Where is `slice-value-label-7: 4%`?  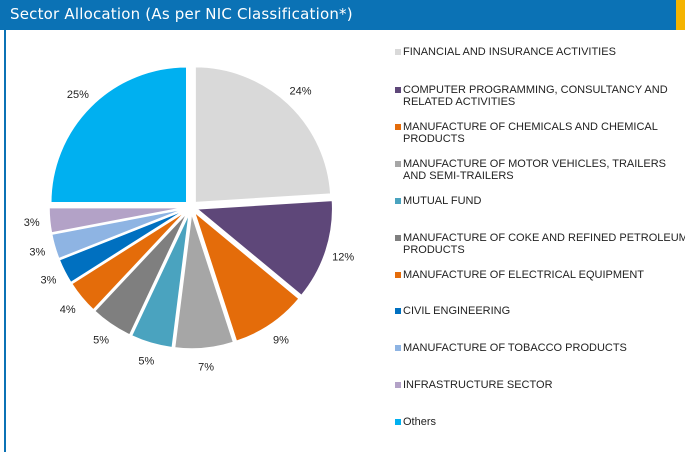
slice-value-label-7: 4% is located at coordinates (68, 310).